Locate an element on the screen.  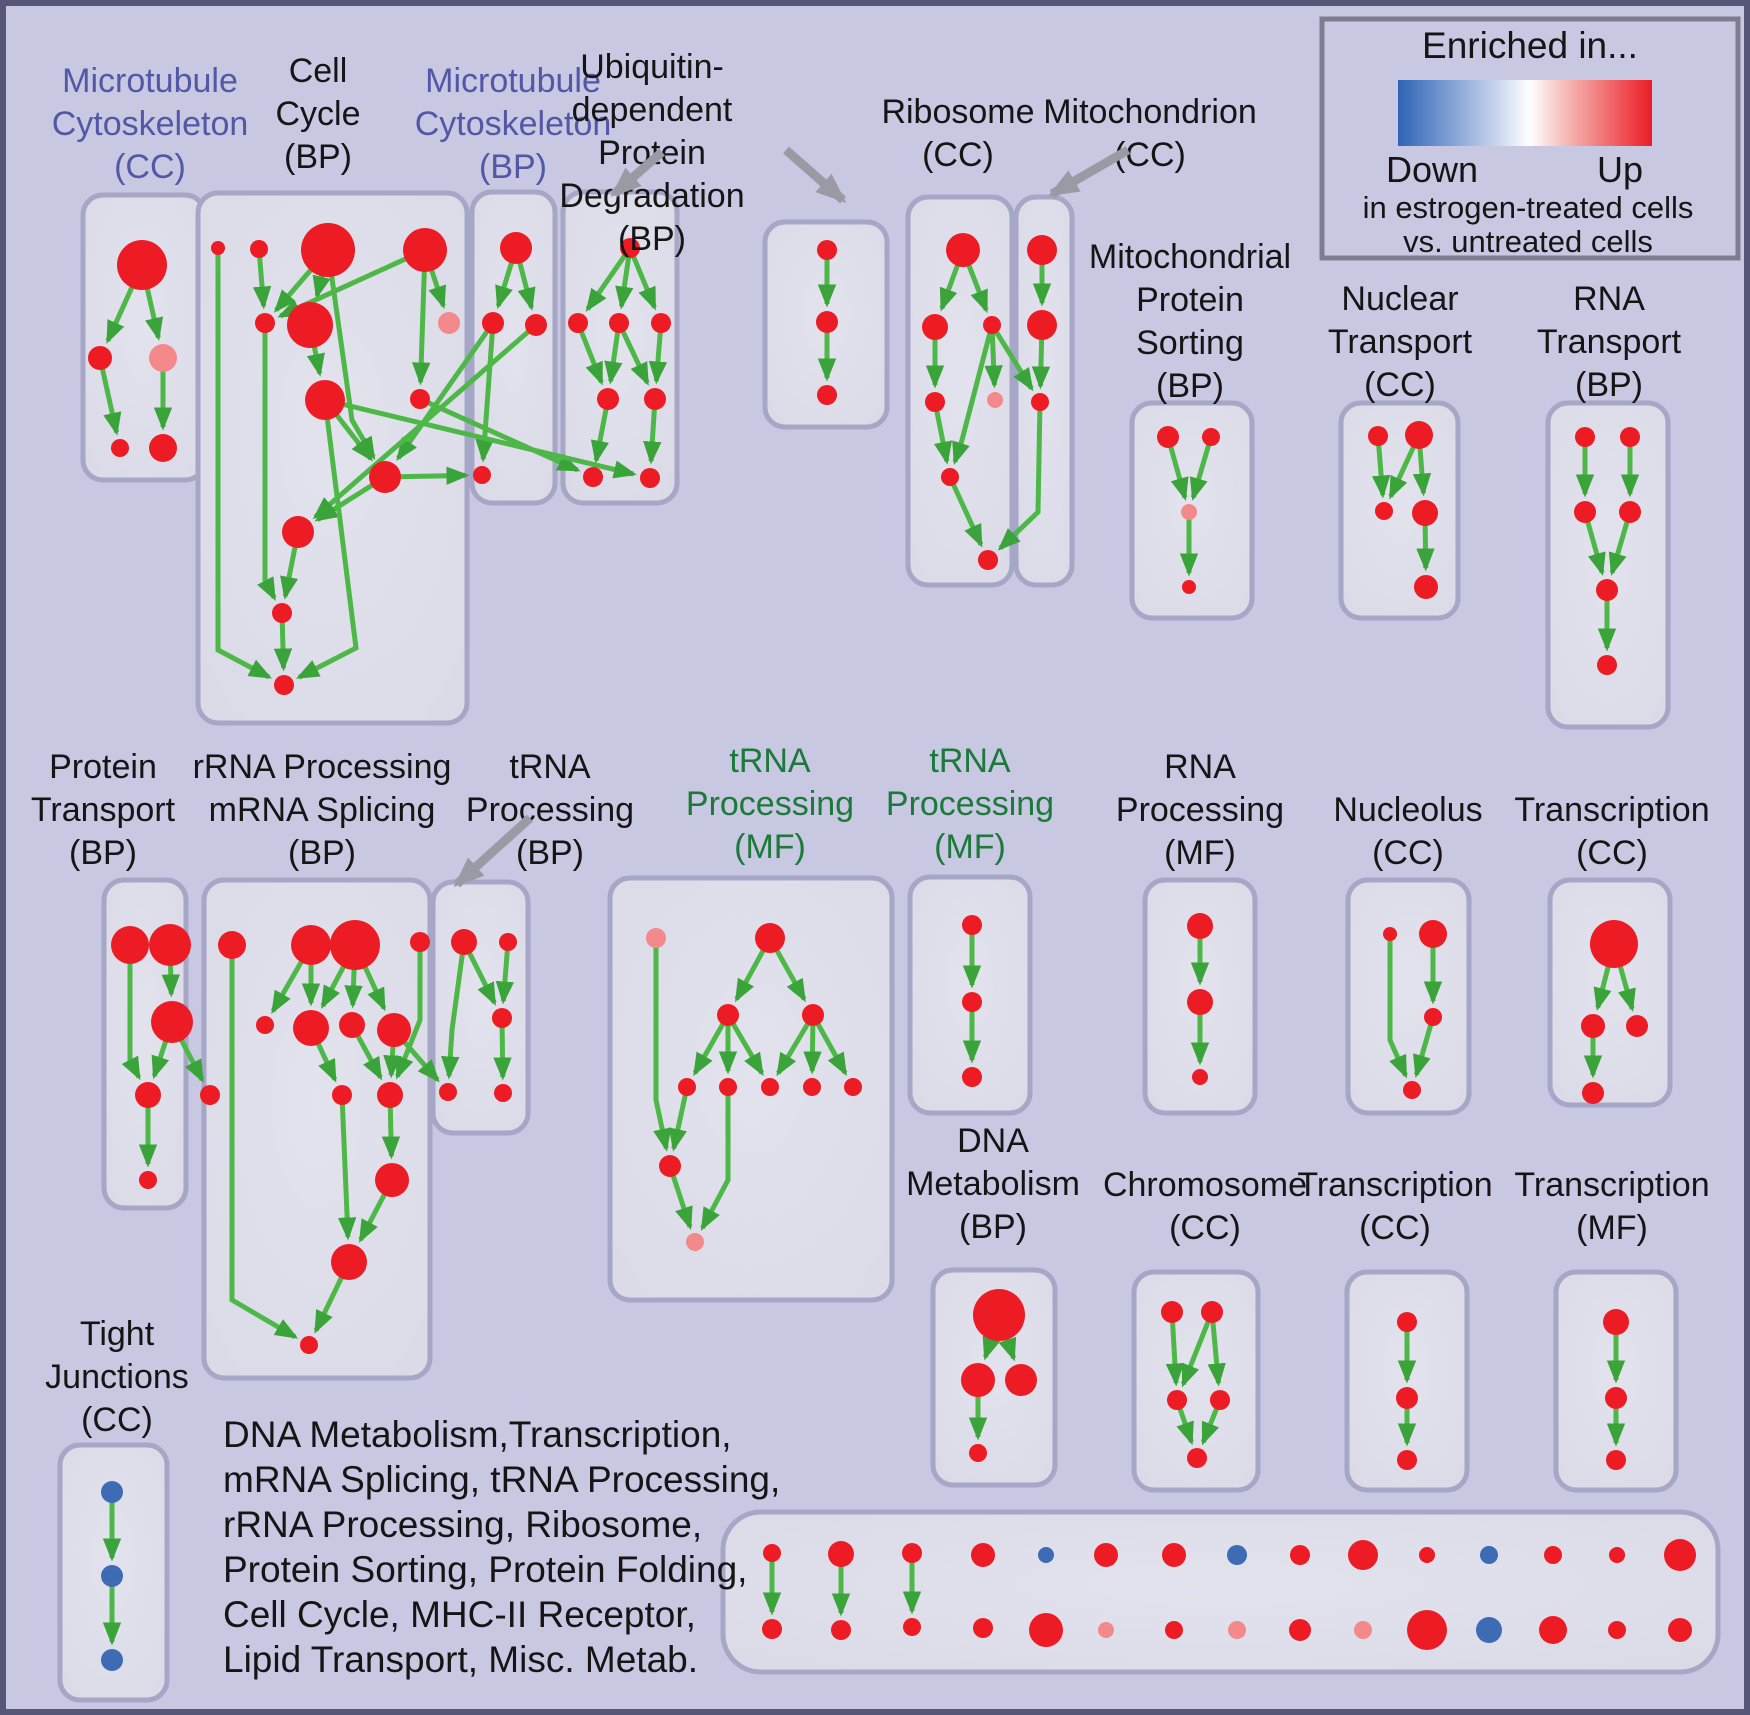
cluster-label-rrna-processing-mrna-splicing-bp: (BP) is located at coordinates (322, 853).